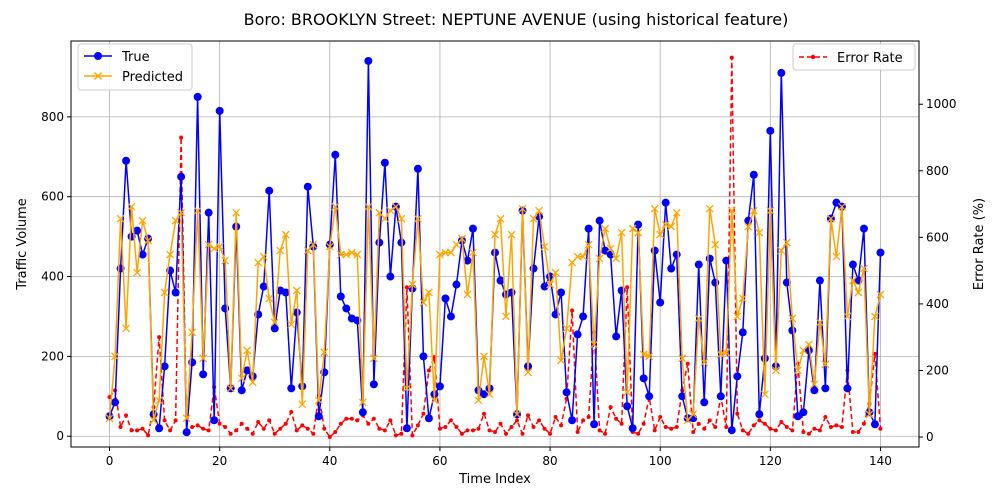  I want to click on legend-error-label: Error Rate, so click(870, 58).